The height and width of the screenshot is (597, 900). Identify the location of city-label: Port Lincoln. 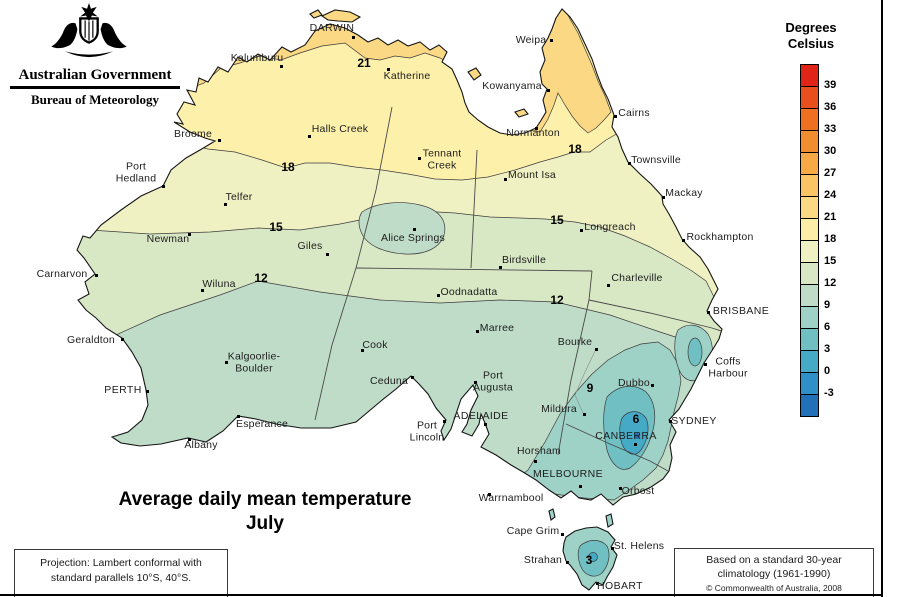
(427, 431).